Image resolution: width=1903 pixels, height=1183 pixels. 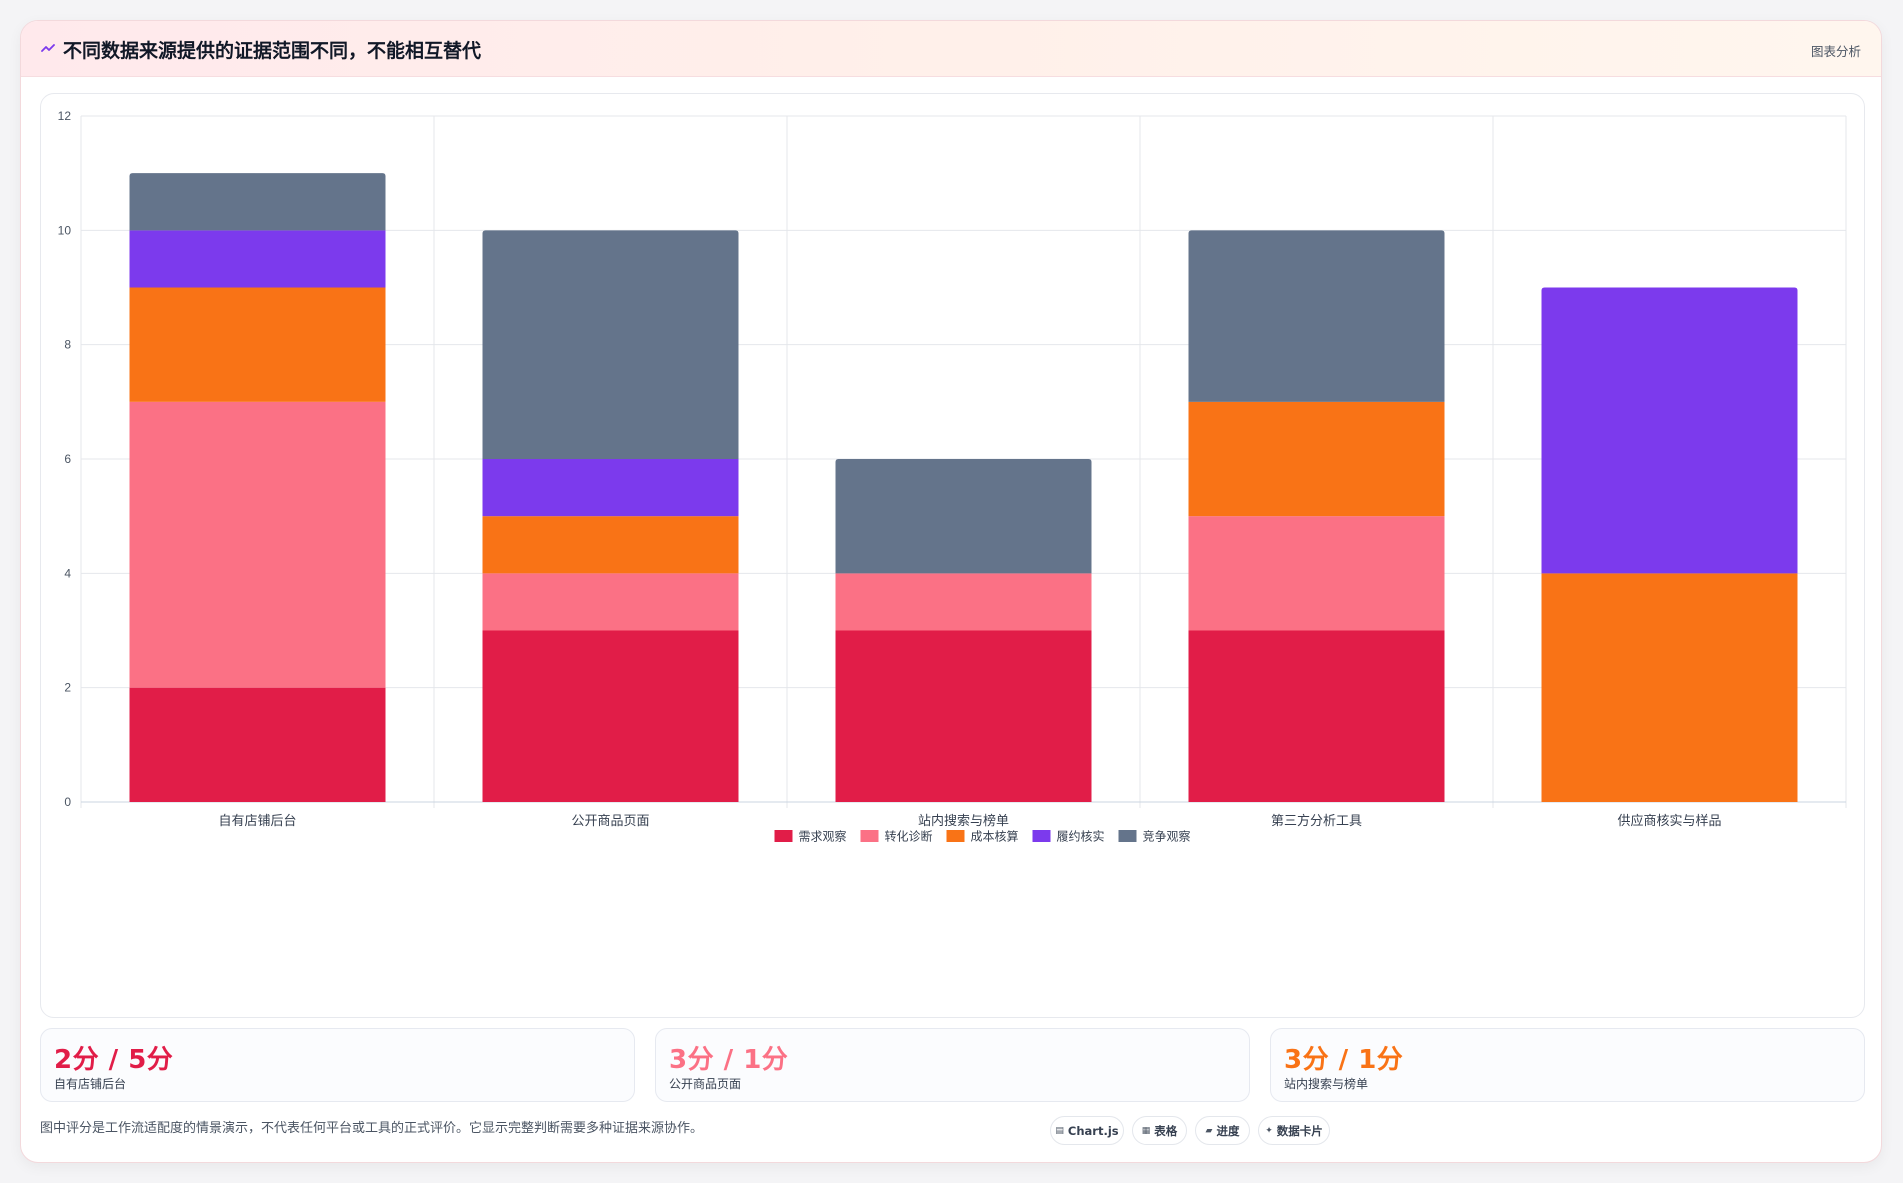 What do you see at coordinates (90, 1084) in the screenshot?
I see `stat-label: 自有店铺后台` at bounding box center [90, 1084].